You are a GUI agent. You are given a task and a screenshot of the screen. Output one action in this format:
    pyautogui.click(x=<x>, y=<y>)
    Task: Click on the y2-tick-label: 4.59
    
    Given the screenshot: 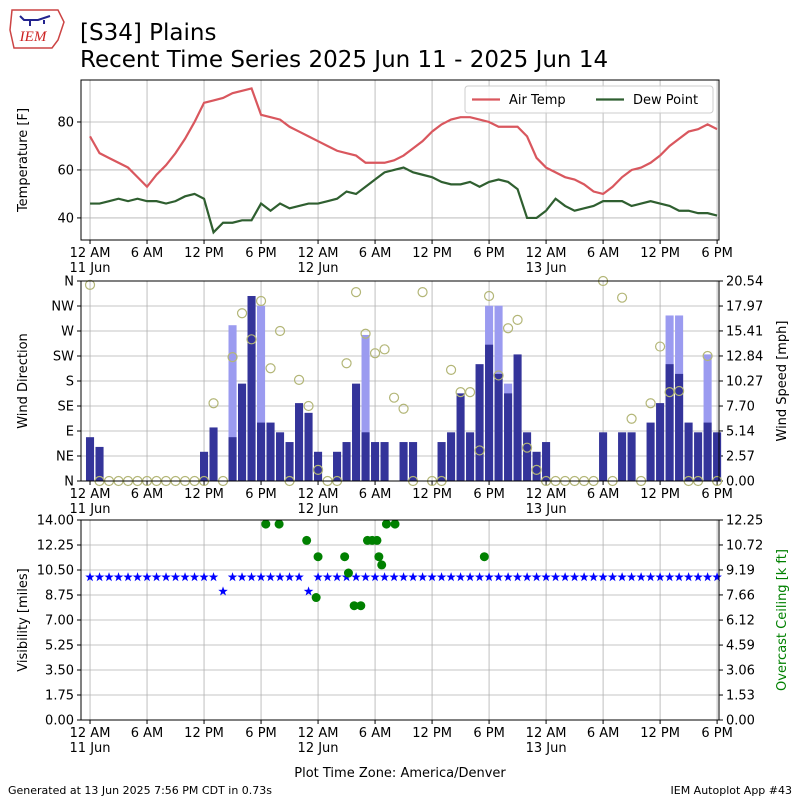 What is the action you would take?
    pyautogui.click(x=740, y=646)
    